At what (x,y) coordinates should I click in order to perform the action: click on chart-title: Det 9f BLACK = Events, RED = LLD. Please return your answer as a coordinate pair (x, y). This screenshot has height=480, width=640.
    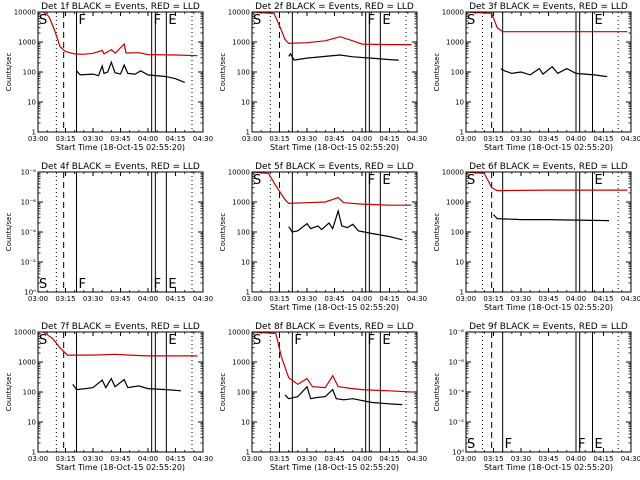
    Looking at the image, I should click on (548, 327).